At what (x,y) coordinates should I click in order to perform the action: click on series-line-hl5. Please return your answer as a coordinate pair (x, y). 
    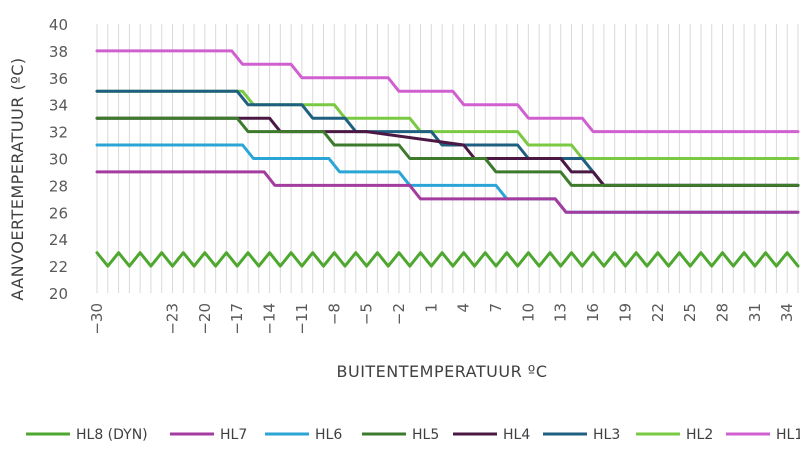
    Looking at the image, I should click on (447, 151).